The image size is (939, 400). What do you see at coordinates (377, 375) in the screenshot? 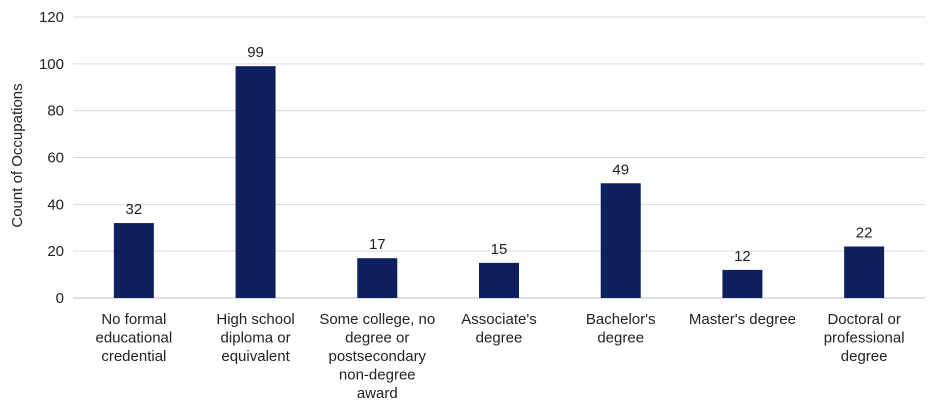
I see `category-label-line: non-degree` at bounding box center [377, 375].